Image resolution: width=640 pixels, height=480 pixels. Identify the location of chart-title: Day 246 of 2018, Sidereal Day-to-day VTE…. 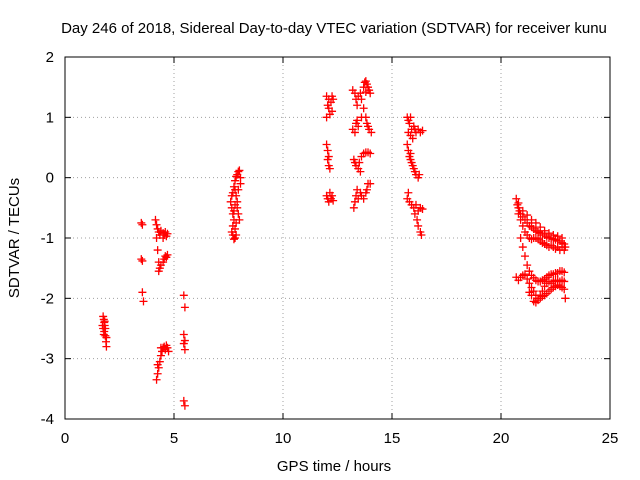
(334, 28).